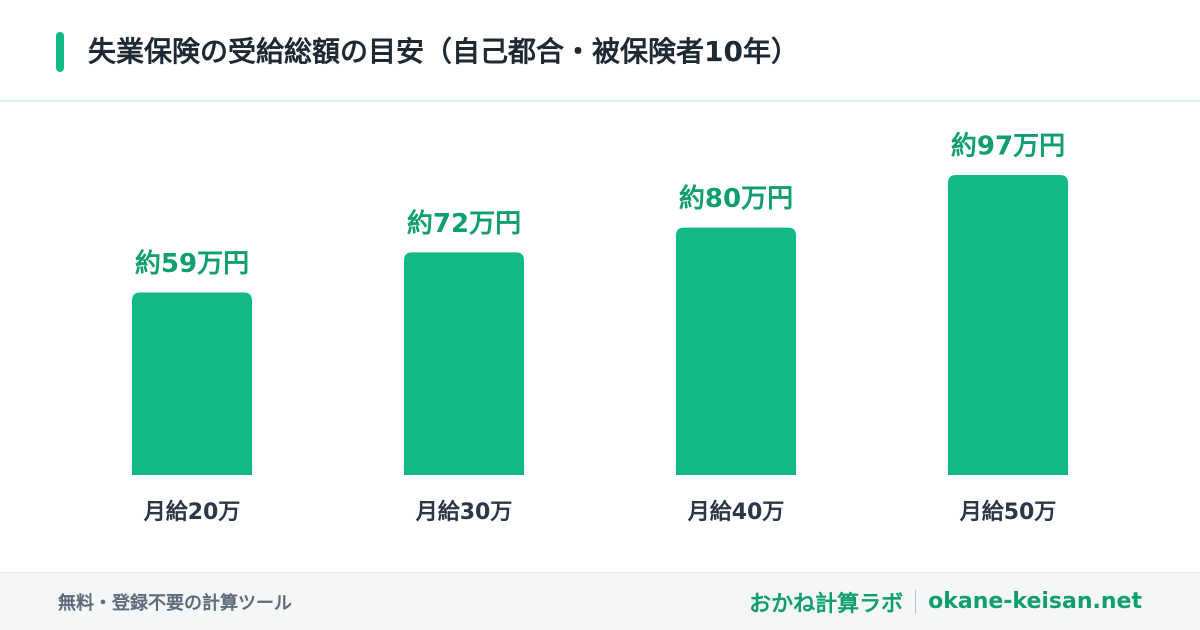  Describe the element at coordinates (736, 512) in the screenshot. I see `x-tick-label: 月給40万` at that location.